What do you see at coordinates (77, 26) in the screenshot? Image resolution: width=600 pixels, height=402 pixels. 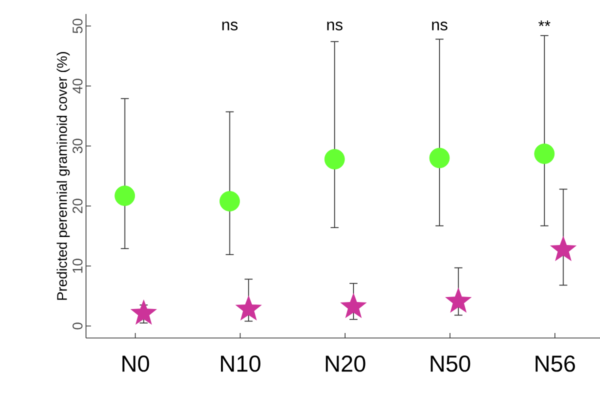 I see `y-tick-label: 50` at bounding box center [77, 26].